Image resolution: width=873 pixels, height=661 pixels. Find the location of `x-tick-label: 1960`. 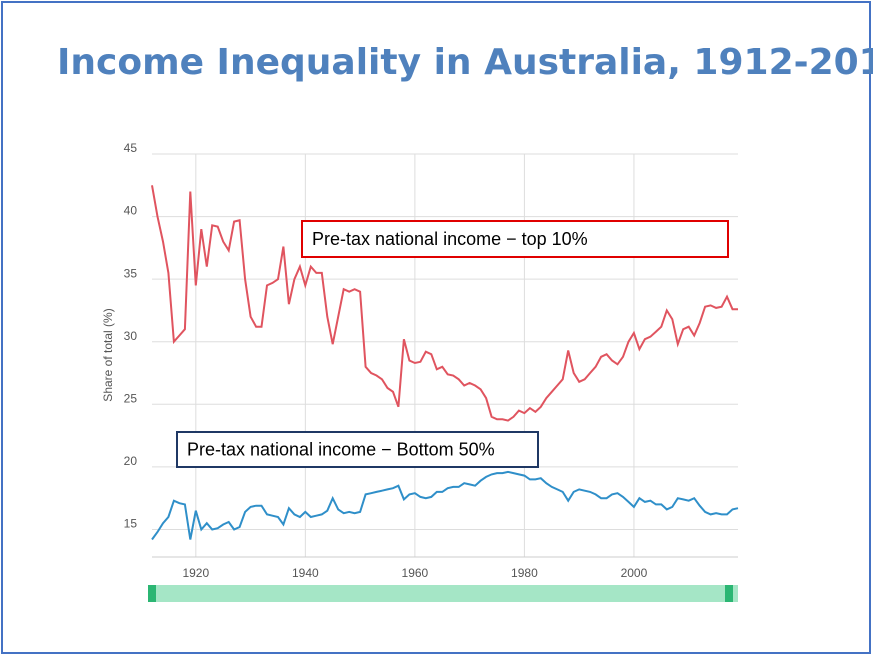

x-tick-label: 1960 is located at coordinates (415, 573).